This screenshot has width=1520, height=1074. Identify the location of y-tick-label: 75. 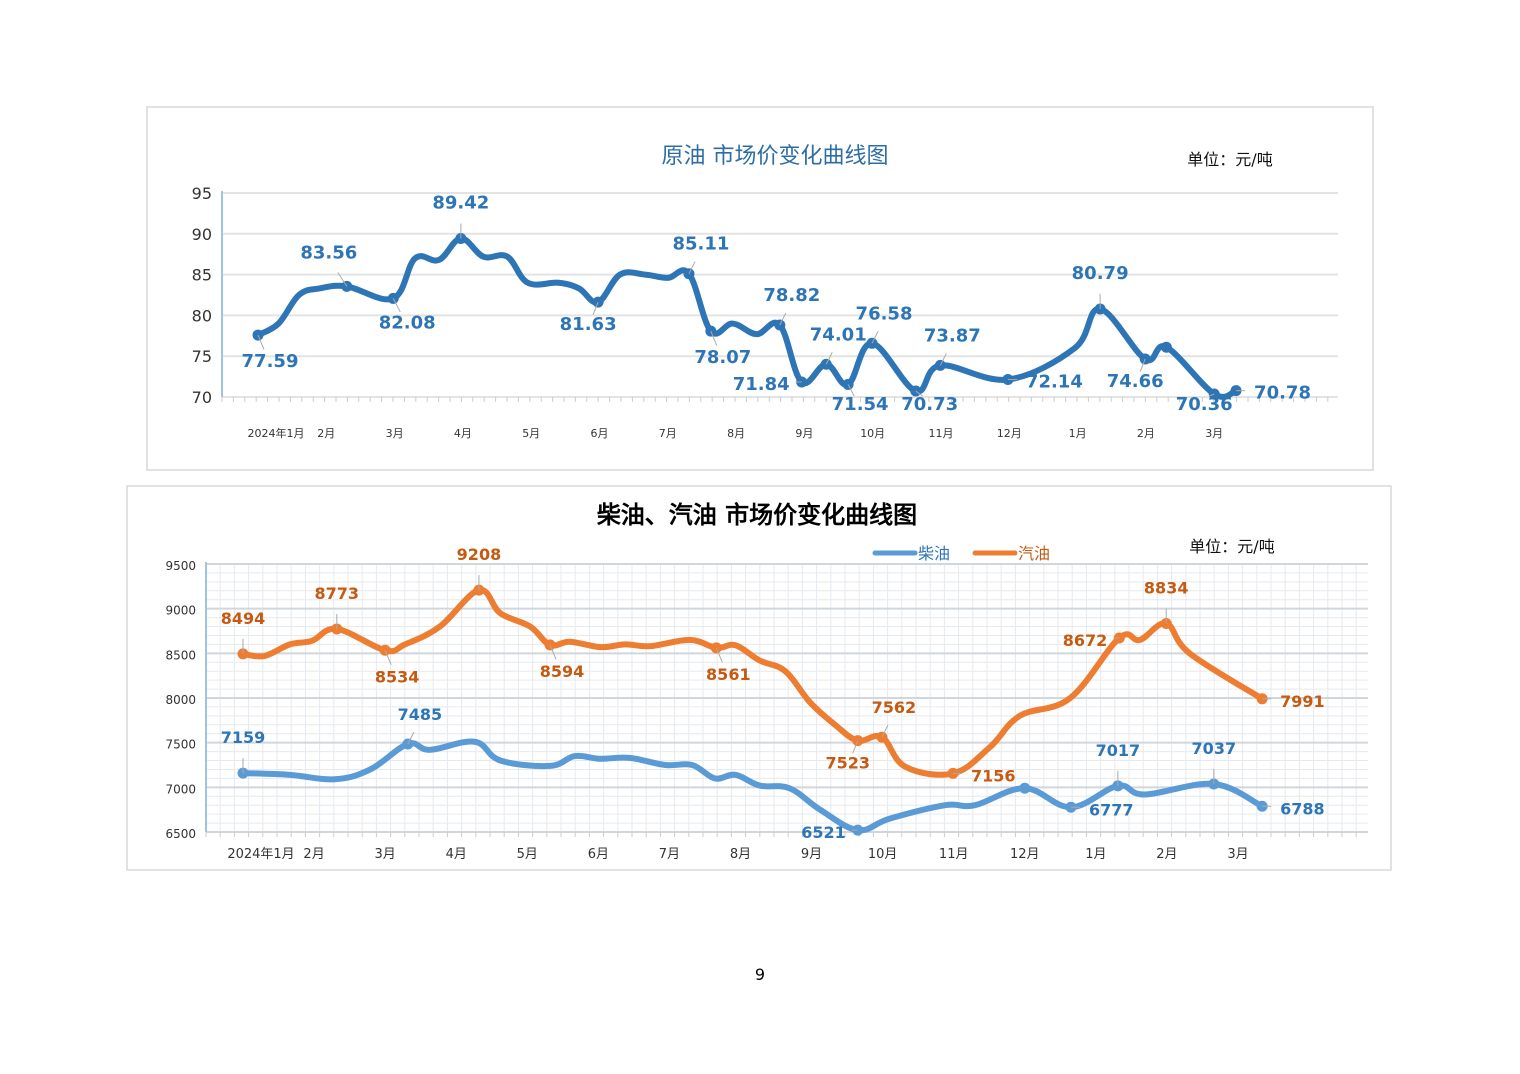
(202, 356).